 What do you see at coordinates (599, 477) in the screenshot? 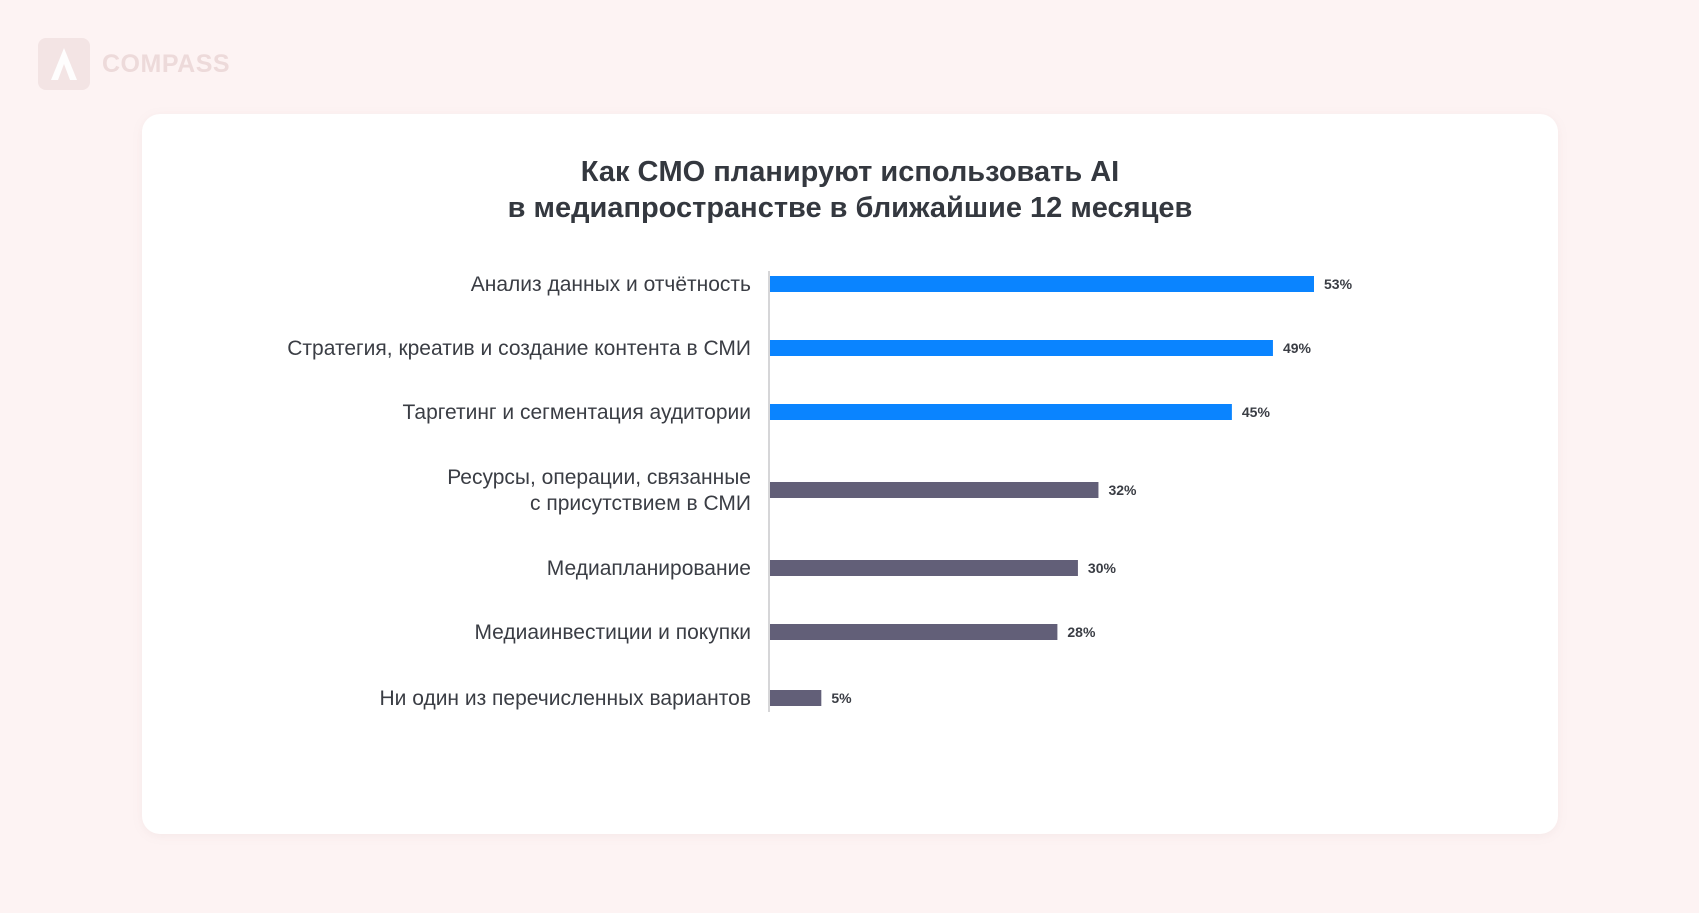
I see `category-label-3-line-0: Ресурсы, операции, связанные` at bounding box center [599, 477].